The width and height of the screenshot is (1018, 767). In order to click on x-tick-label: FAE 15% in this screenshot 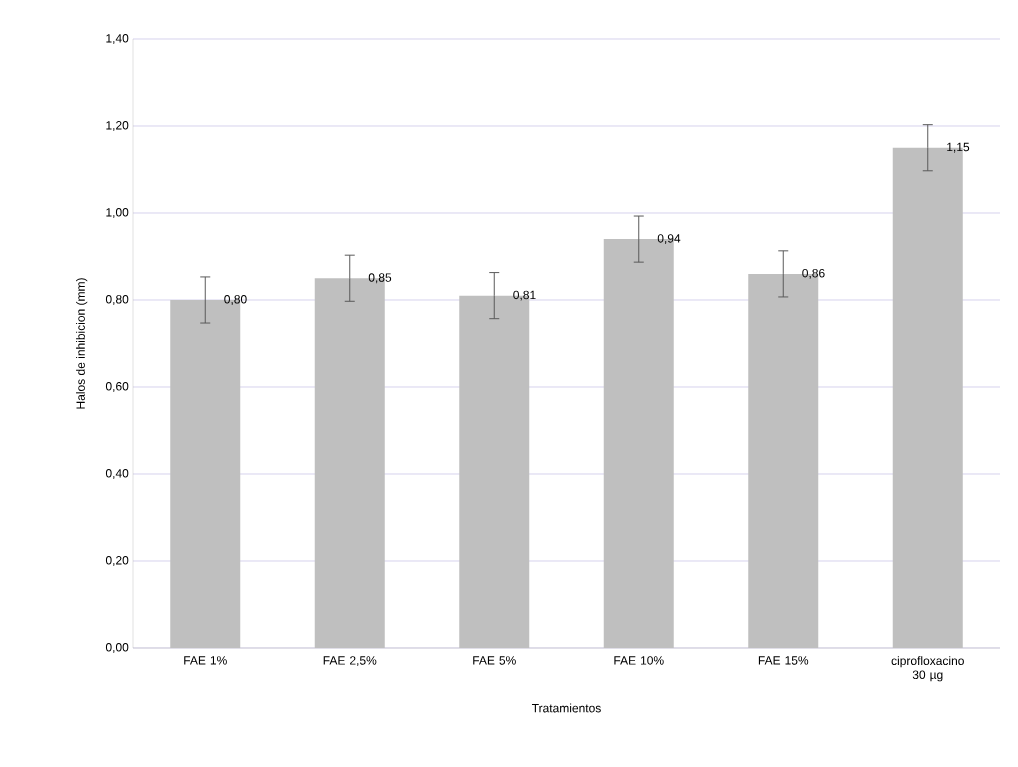, I will do `click(783, 660)`.